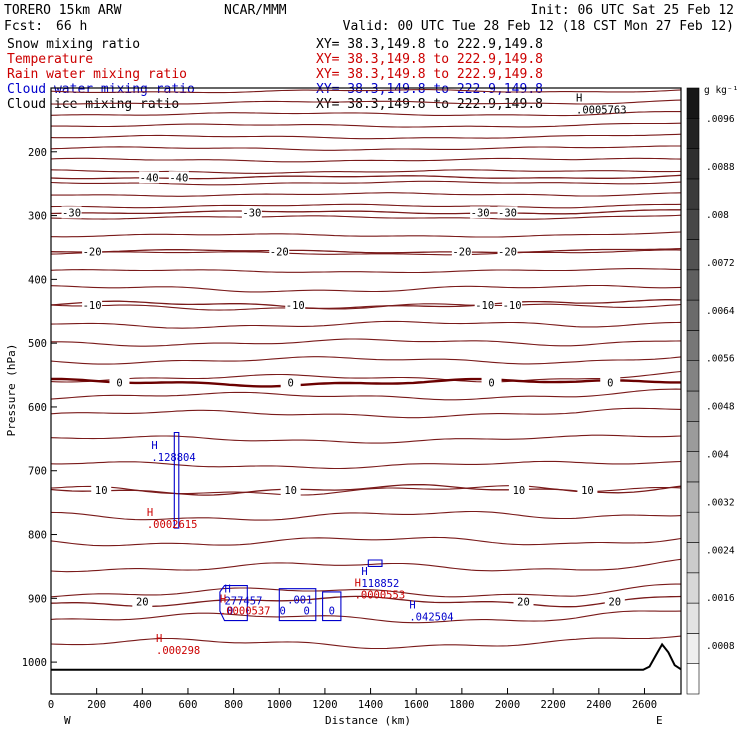 This screenshot has width=740, height=740. Describe the element at coordinates (720, 119) in the screenshot. I see `colorbar-tick-label: .0096` at that location.